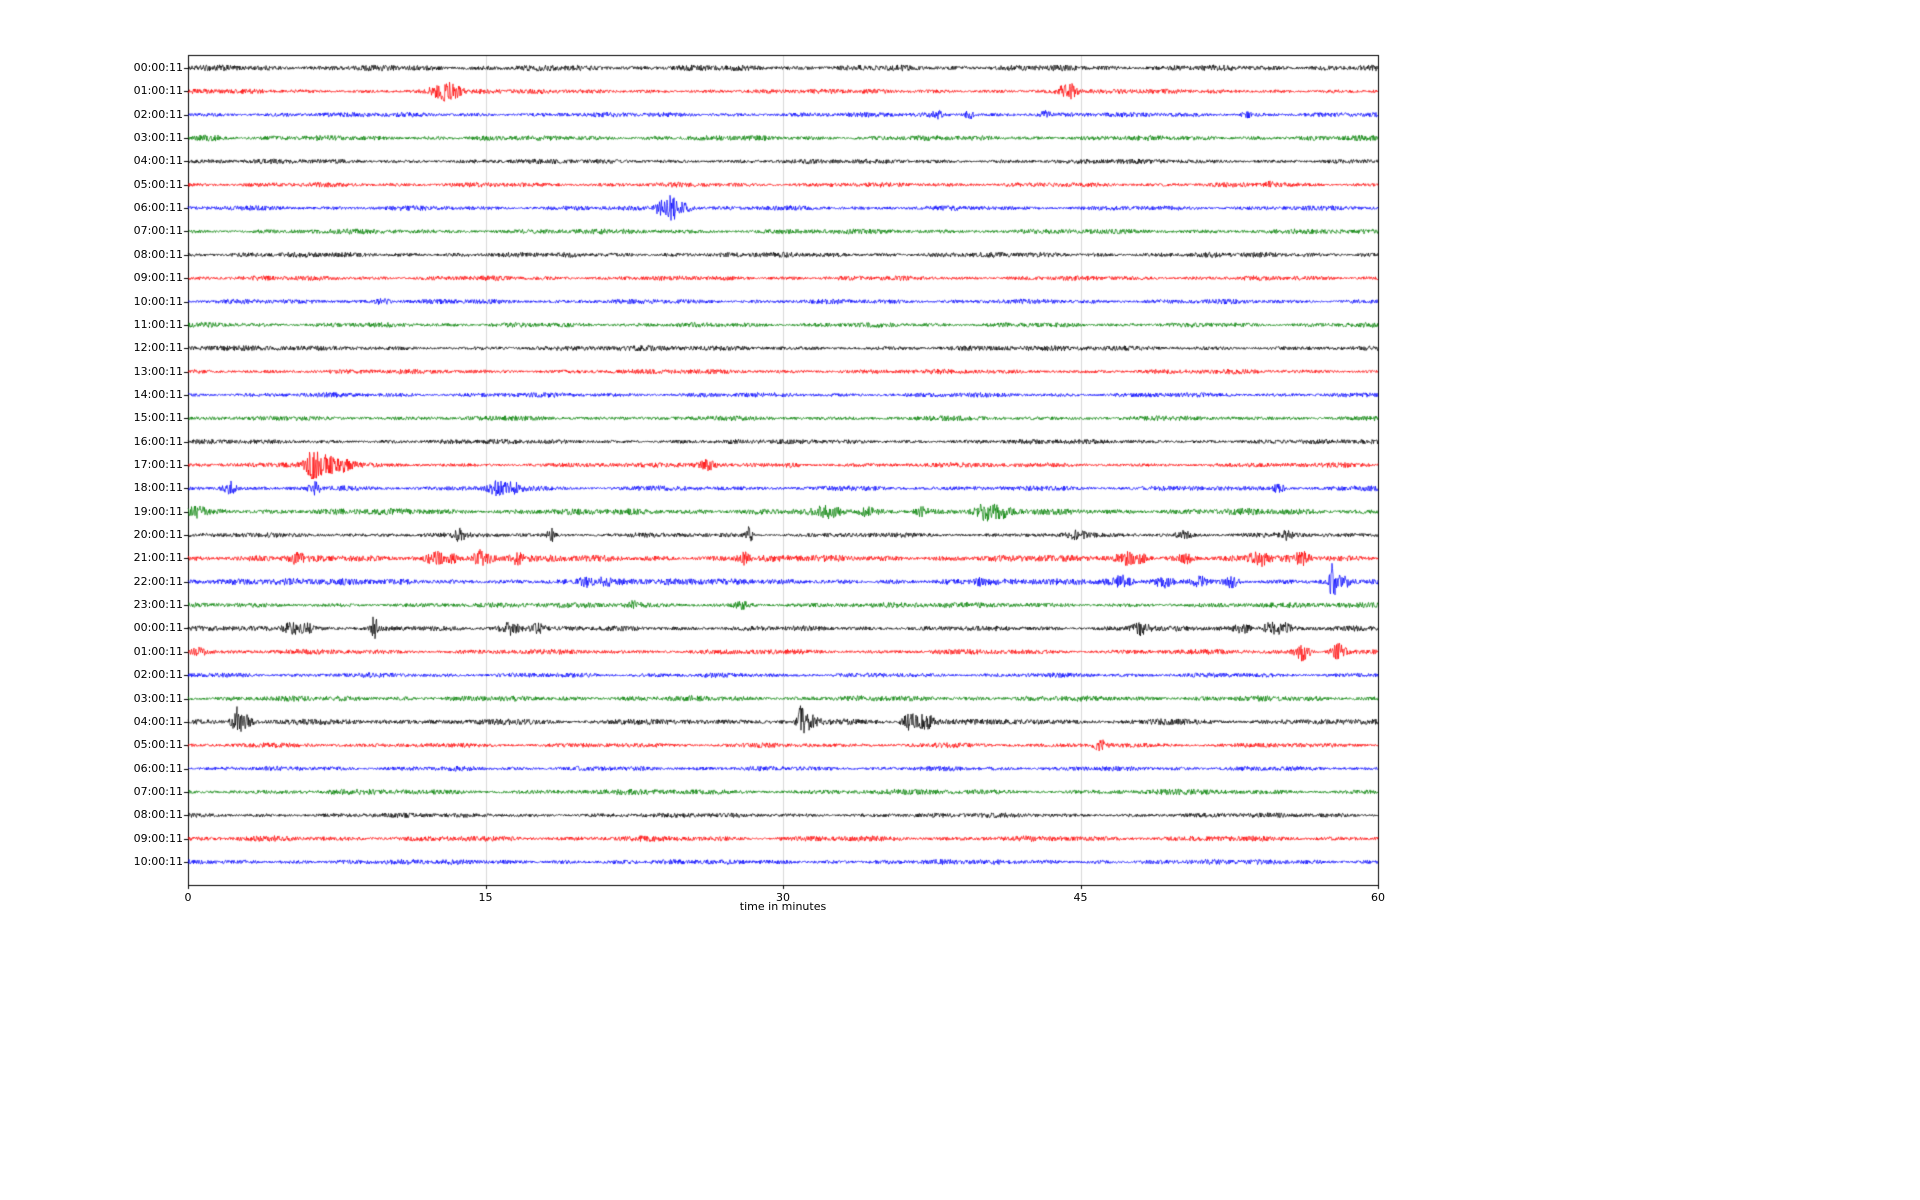 This screenshot has height=1200, width=1920. I want to click on trace-time-label: 21:00:11, so click(158, 558).